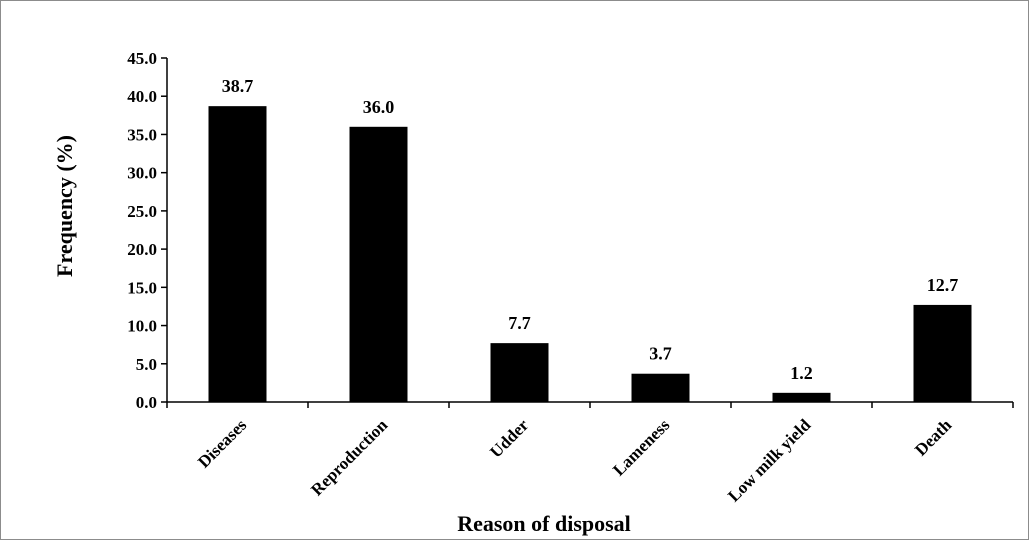 This screenshot has width=1029, height=541. Describe the element at coordinates (142, 211) in the screenshot. I see `y-tick-label: 25.0` at that location.